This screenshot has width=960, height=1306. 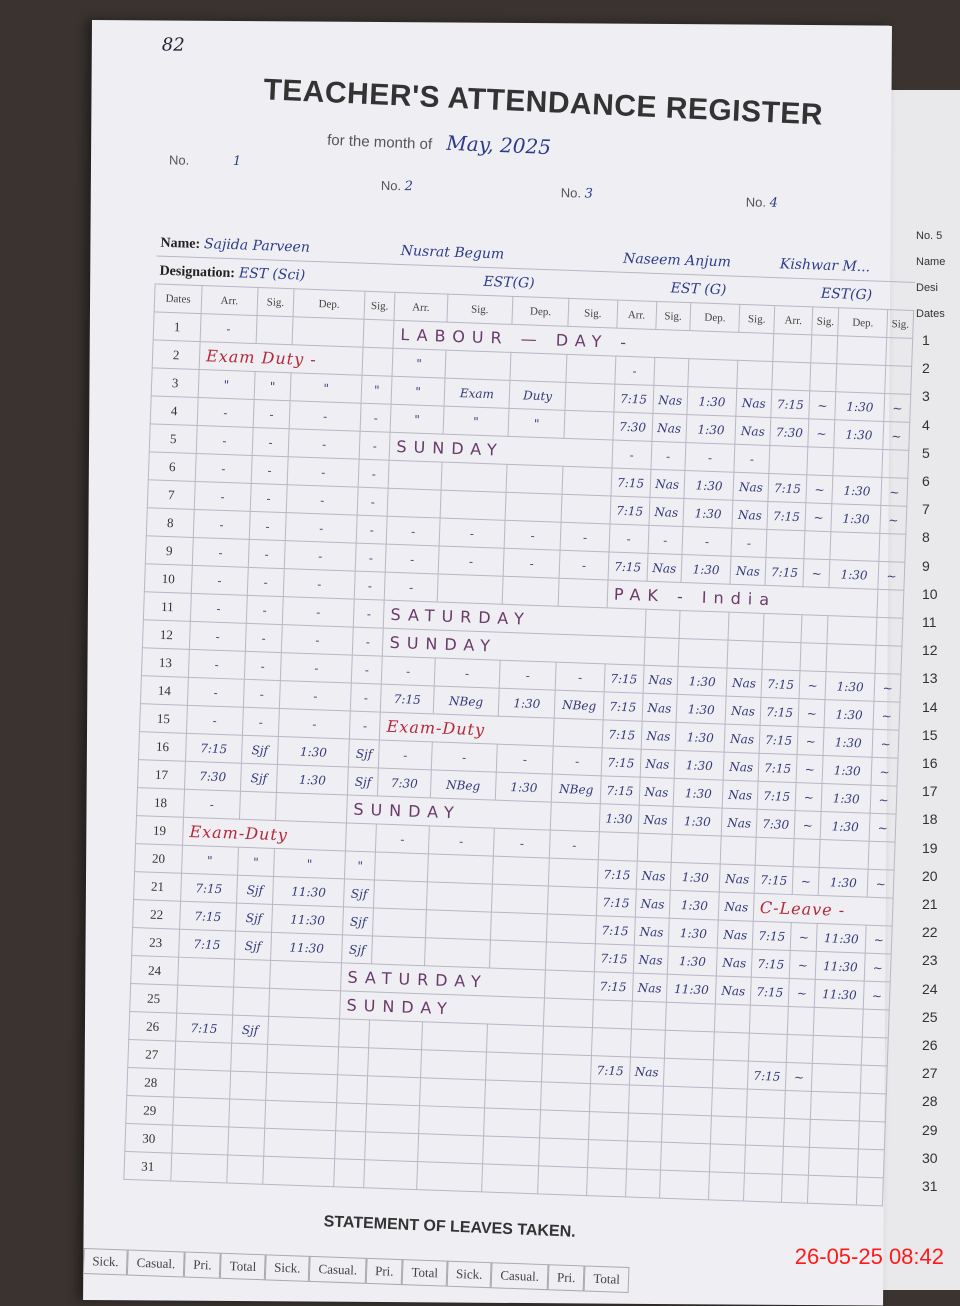 What do you see at coordinates (930, 1157) in the screenshot?
I see `next-page-date: 30` at bounding box center [930, 1157].